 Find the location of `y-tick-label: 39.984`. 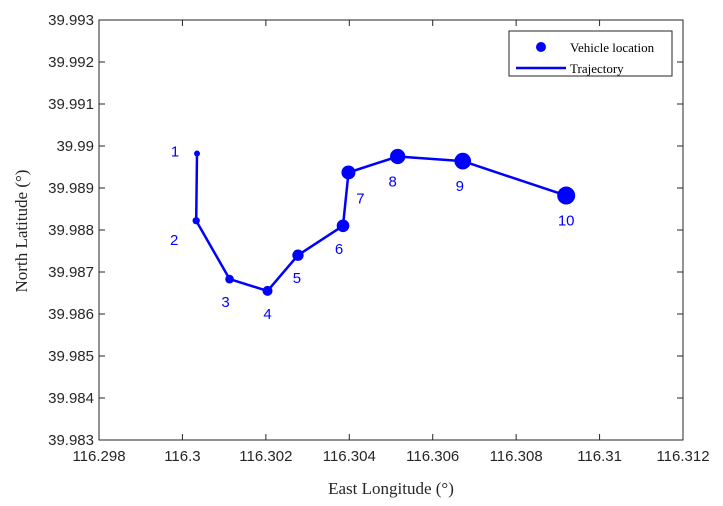

y-tick-label: 39.984 is located at coordinates (71, 398).